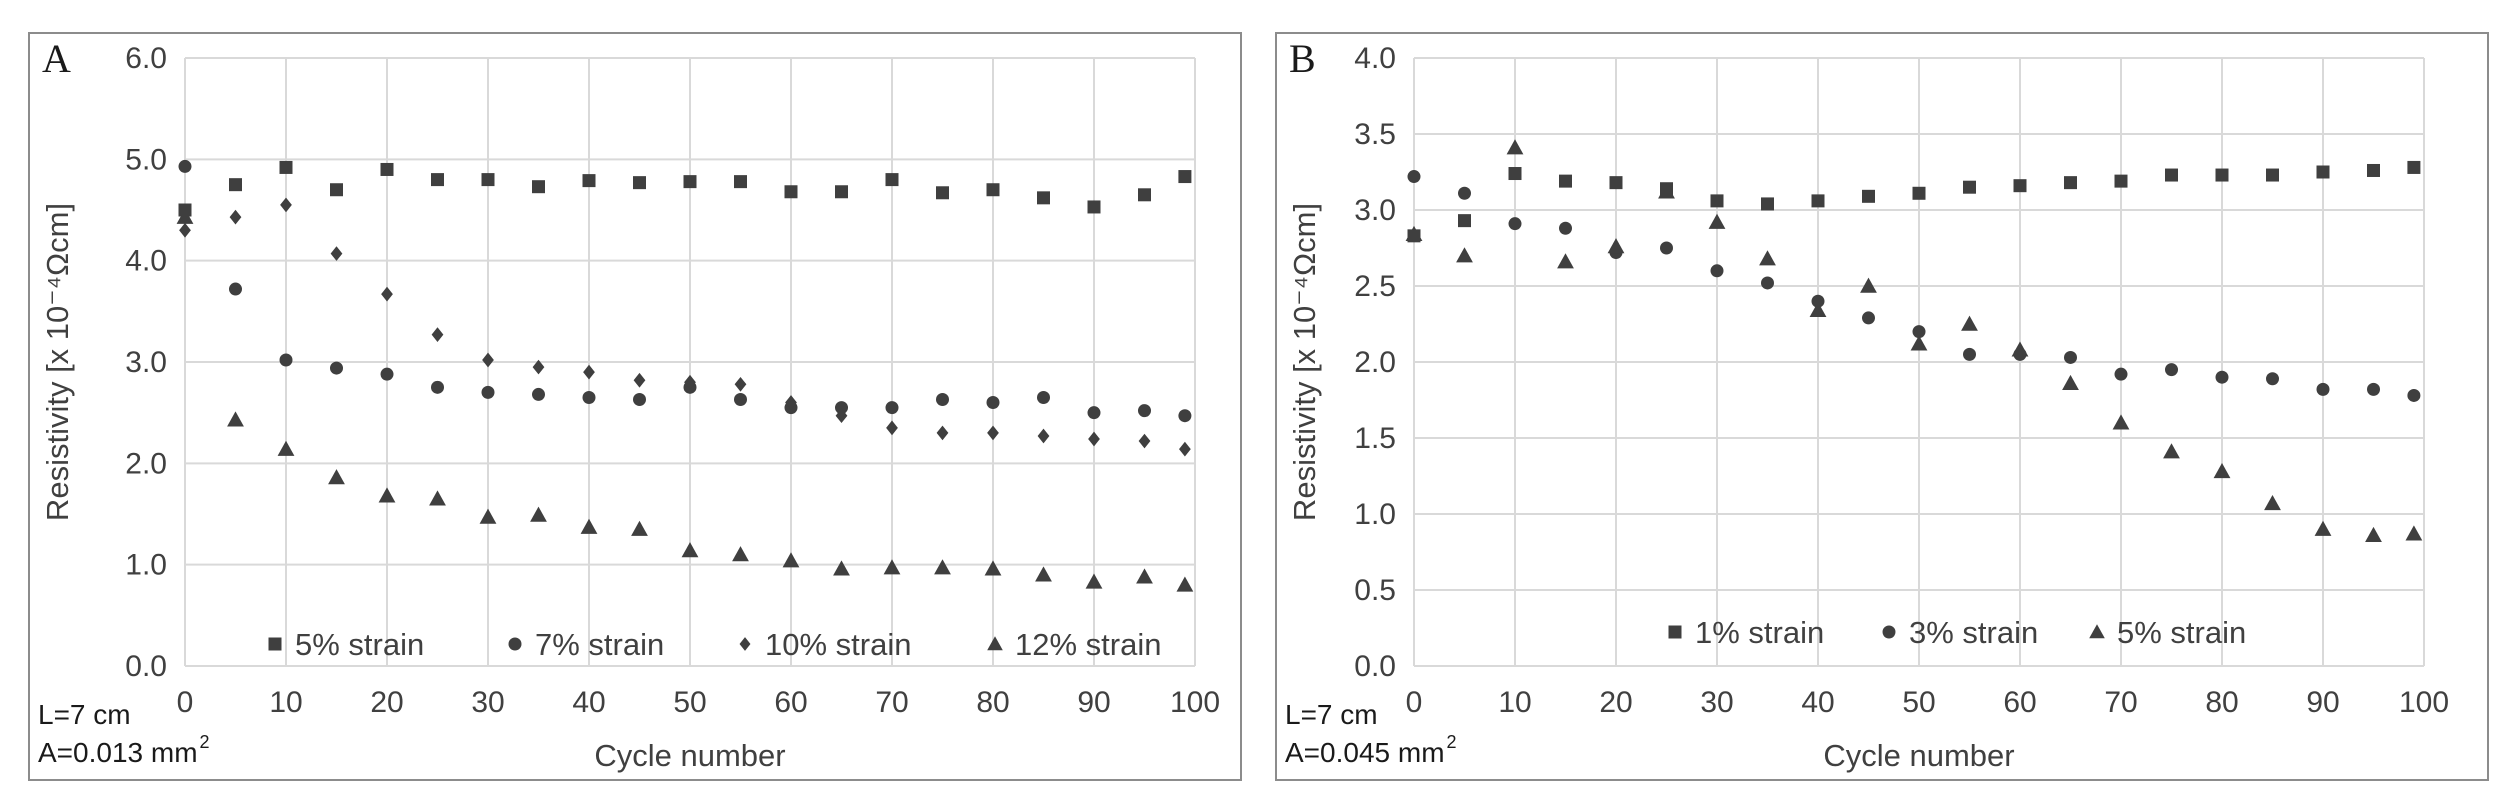 The height and width of the screenshot is (810, 2517). Describe the element at coordinates (146, 58) in the screenshot. I see `y-tick-label: 6.0` at that location.